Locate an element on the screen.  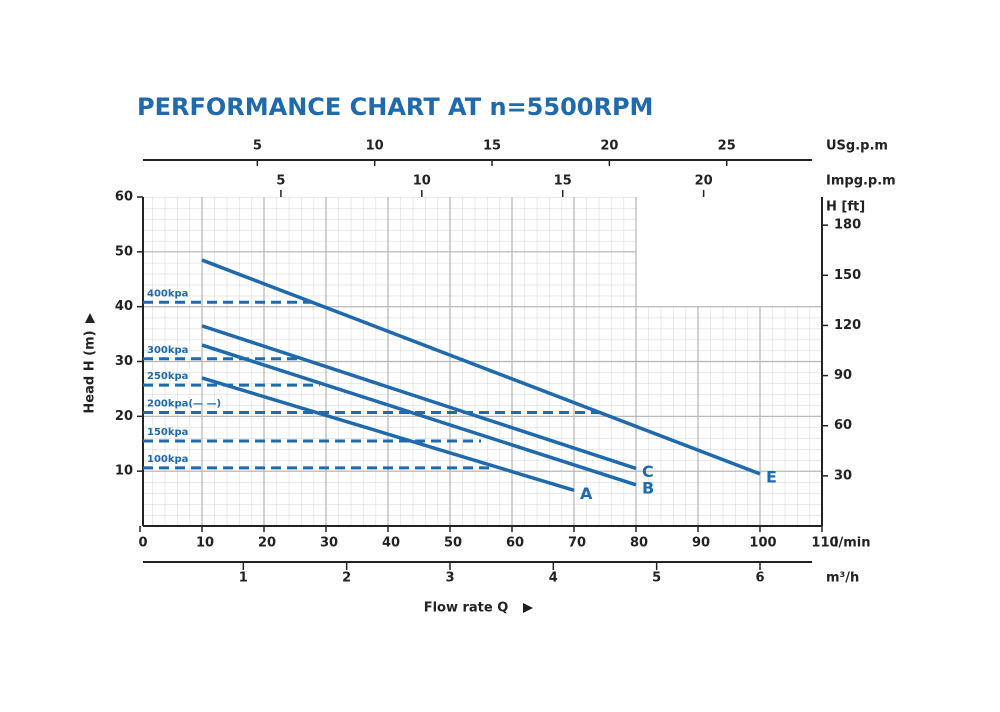
pressure-label: 200kpa(— —) is located at coordinates (184, 403).